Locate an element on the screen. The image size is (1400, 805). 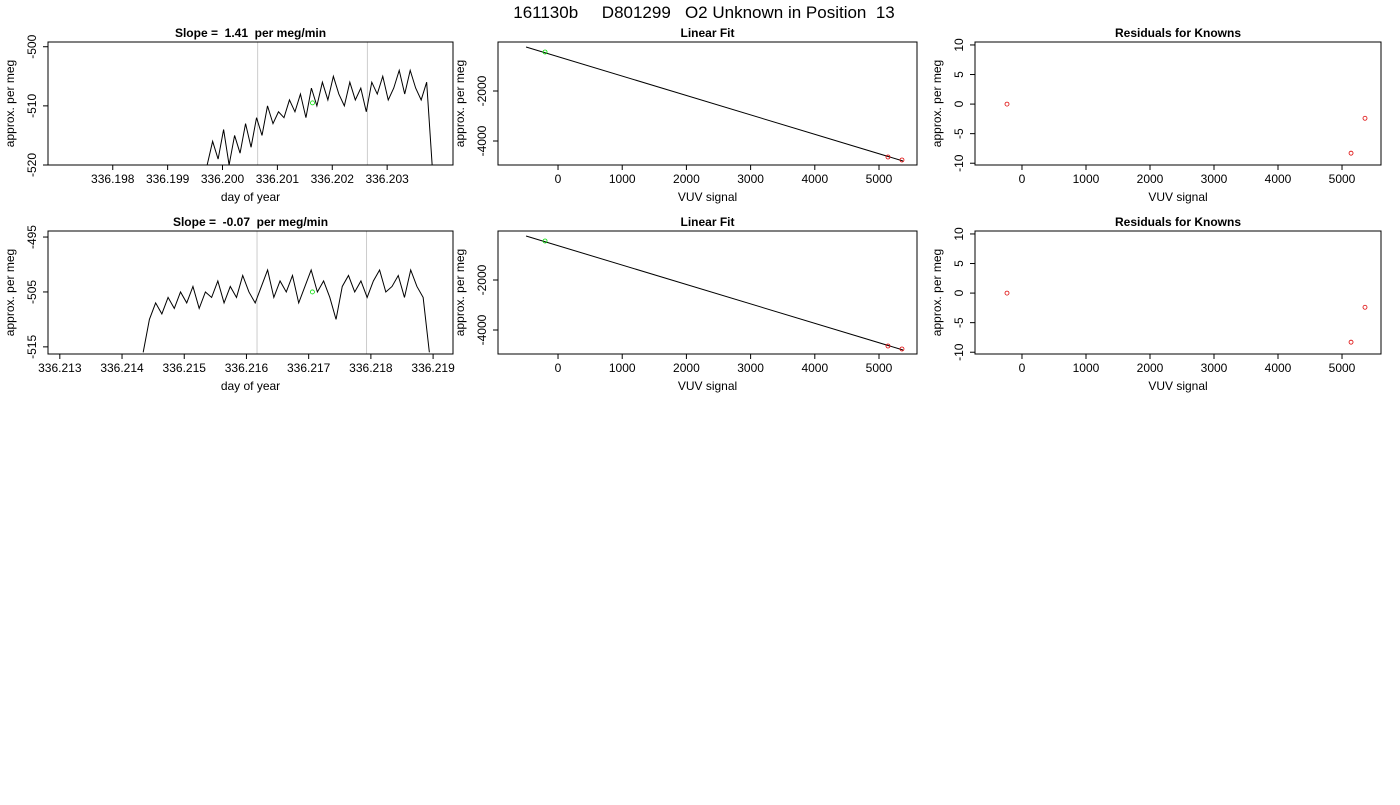
x-tick-label: 336.199 is located at coordinates (168, 179).